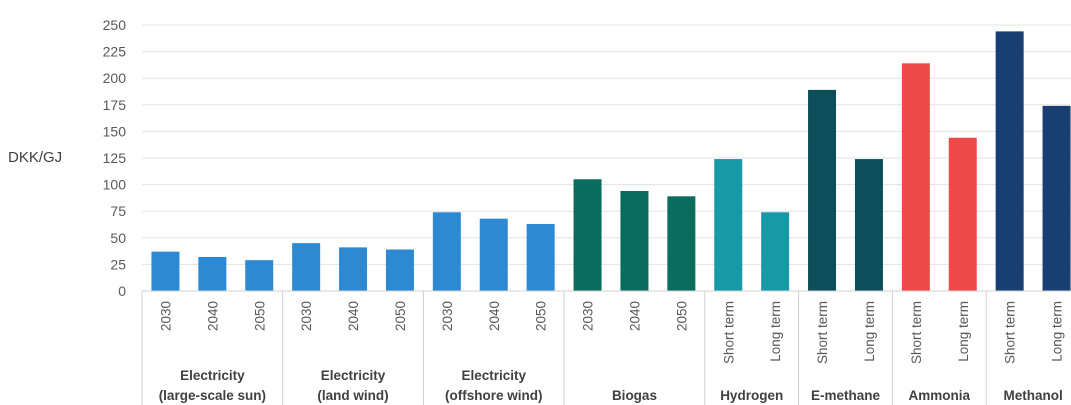  What do you see at coordinates (212, 395) in the screenshot?
I see `x-group-label: (large-scale sun)` at bounding box center [212, 395].